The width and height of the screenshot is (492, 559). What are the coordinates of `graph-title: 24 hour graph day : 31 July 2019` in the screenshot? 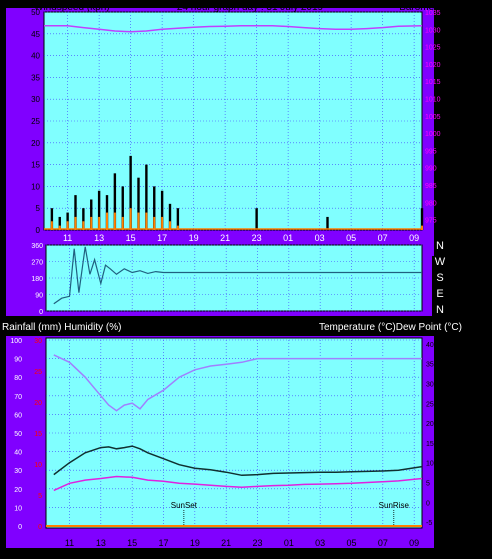 It's located at (250, 7).